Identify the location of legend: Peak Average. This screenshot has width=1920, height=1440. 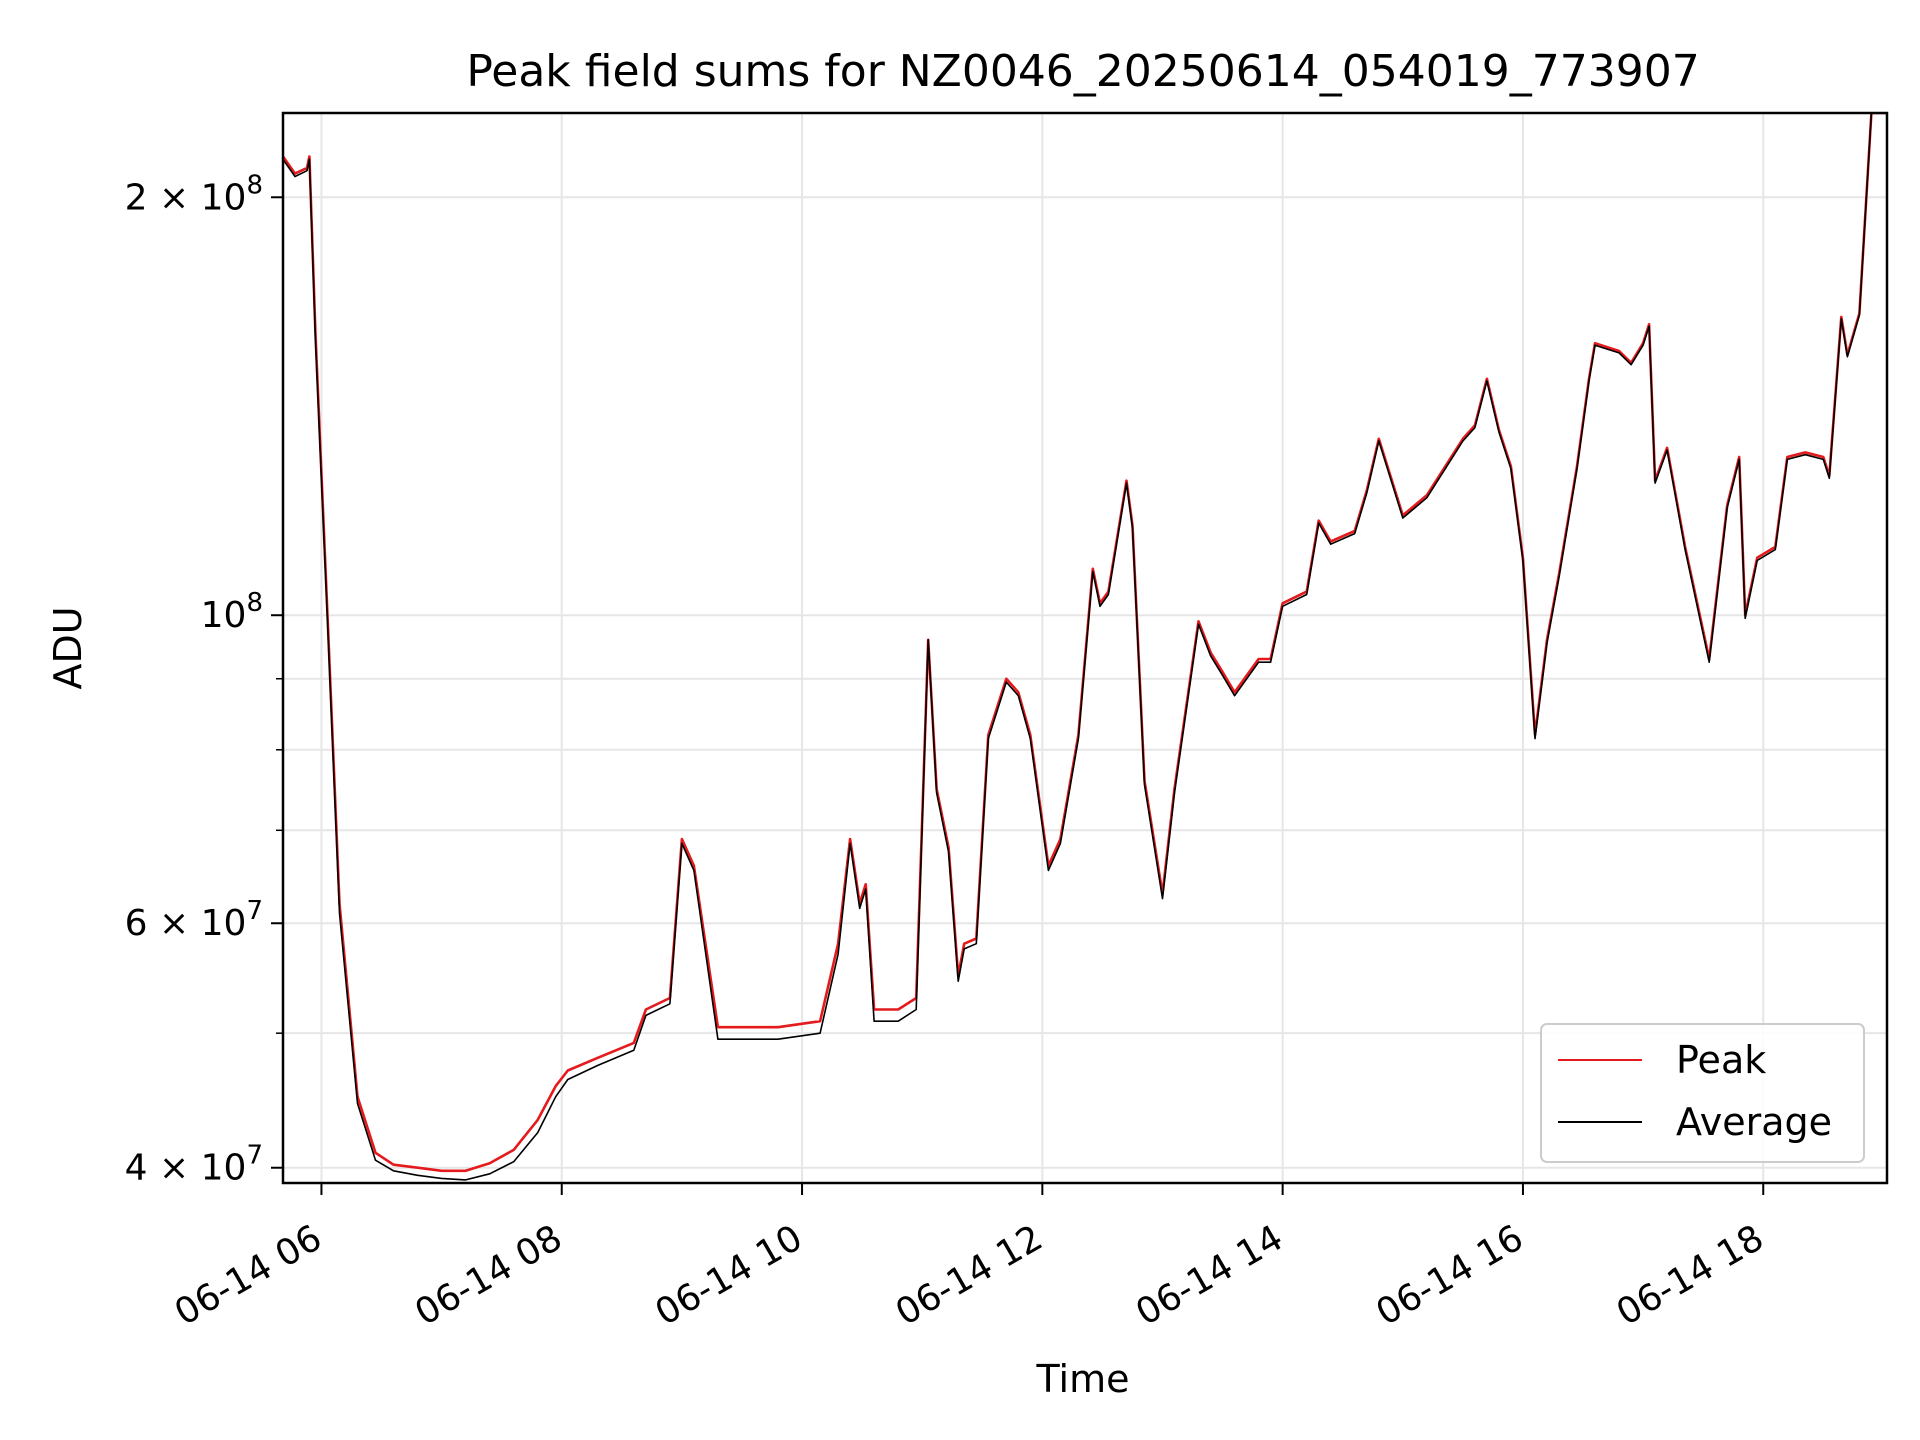
(1702, 1093).